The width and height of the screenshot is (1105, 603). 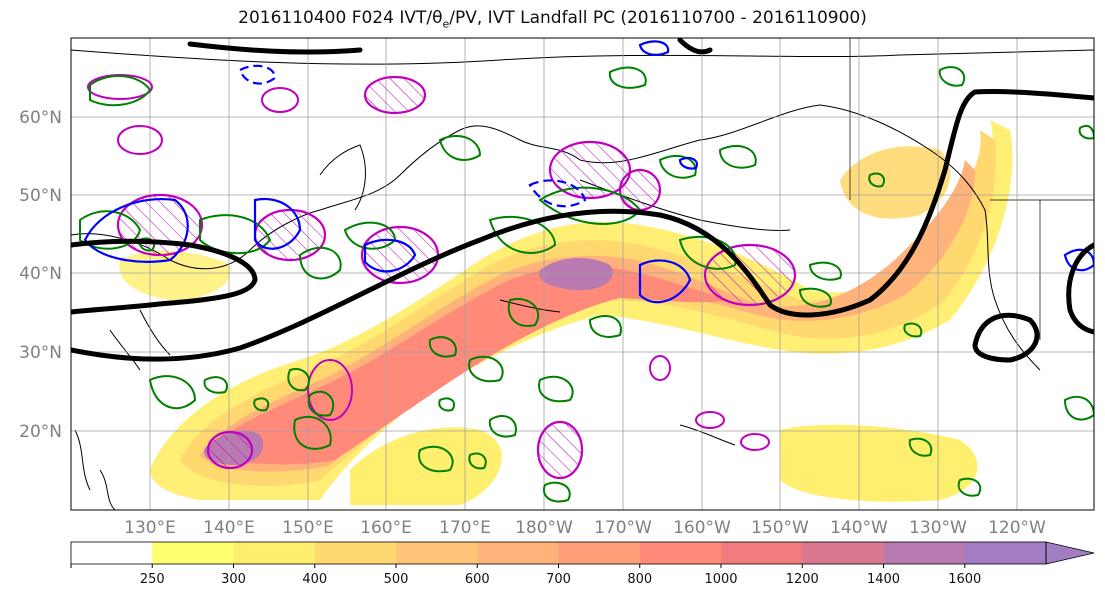 I want to click on lon-label: 170°W, so click(x=623, y=528).